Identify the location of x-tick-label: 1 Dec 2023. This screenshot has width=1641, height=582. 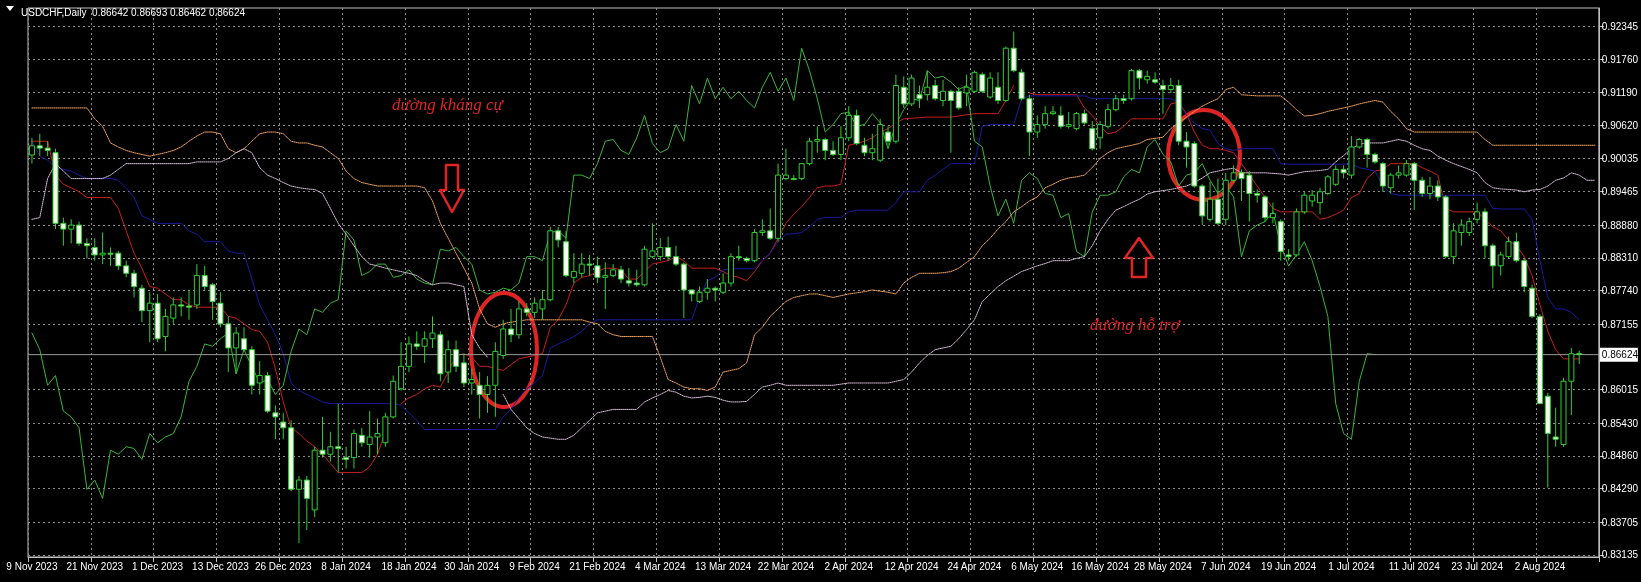
(158, 566).